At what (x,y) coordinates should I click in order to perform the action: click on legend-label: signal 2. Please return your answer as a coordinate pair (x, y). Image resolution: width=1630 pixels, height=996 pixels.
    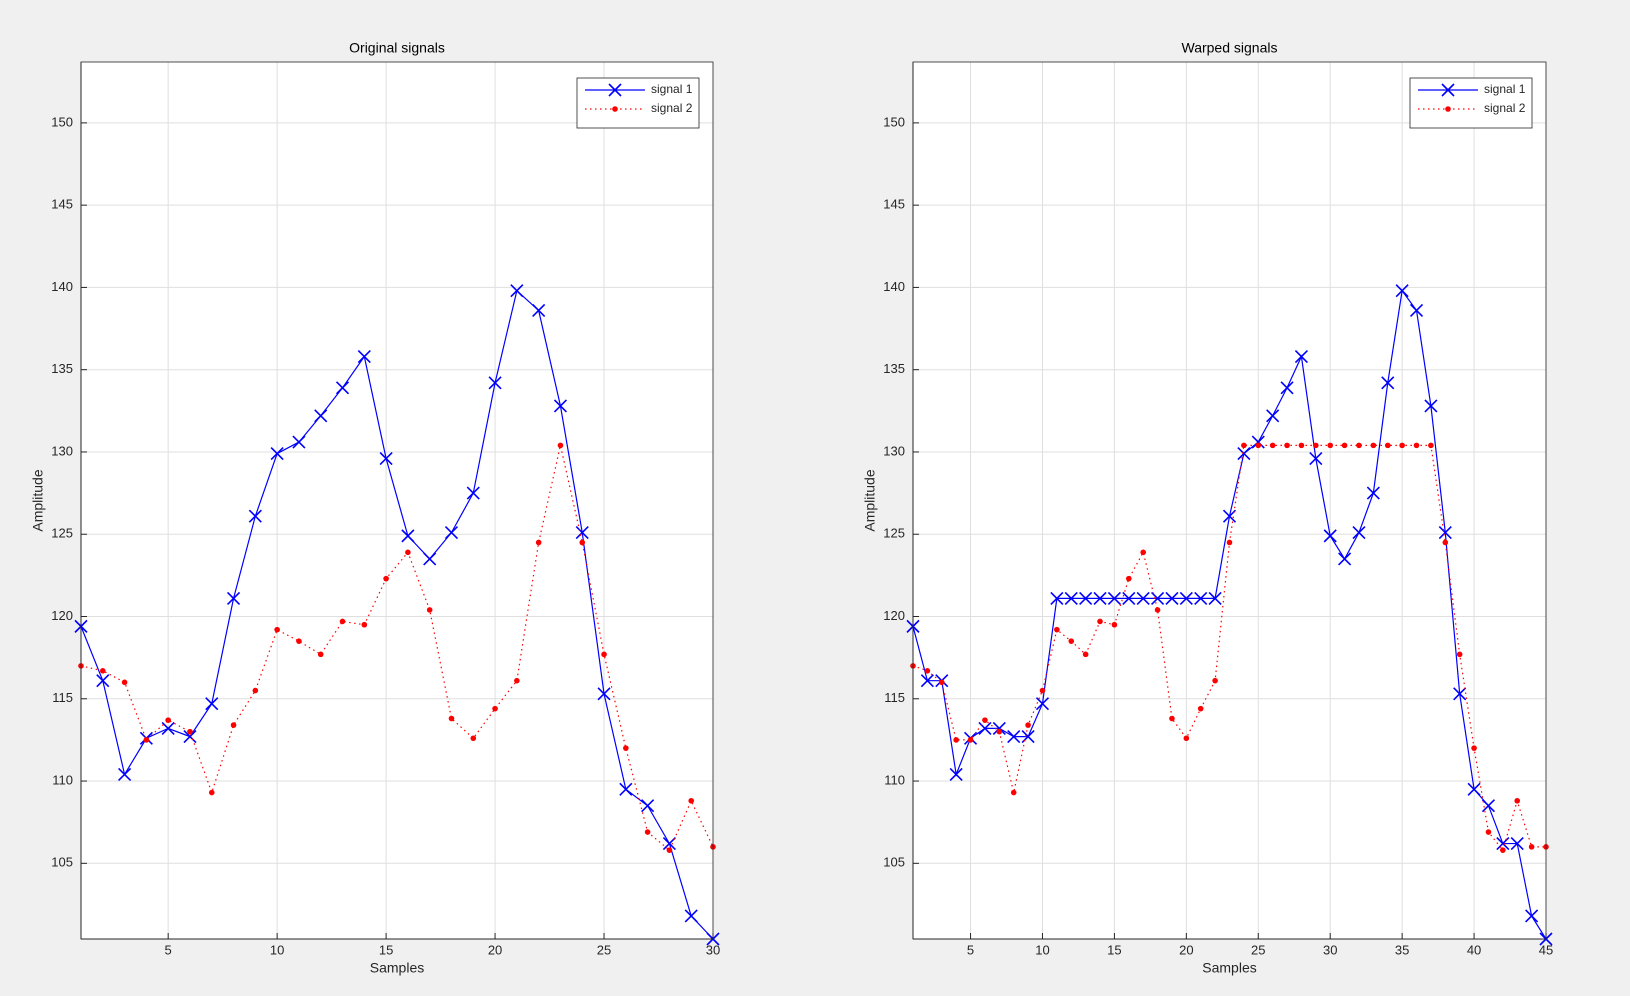
    Looking at the image, I should click on (1505, 108).